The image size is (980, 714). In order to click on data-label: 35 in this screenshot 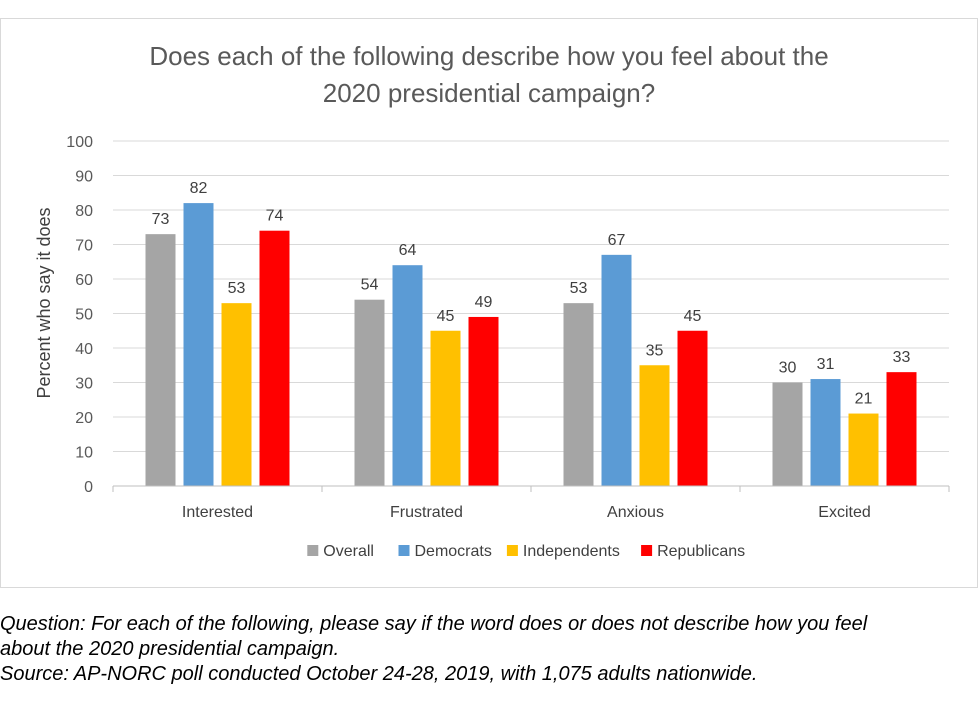, I will do `click(655, 350)`.